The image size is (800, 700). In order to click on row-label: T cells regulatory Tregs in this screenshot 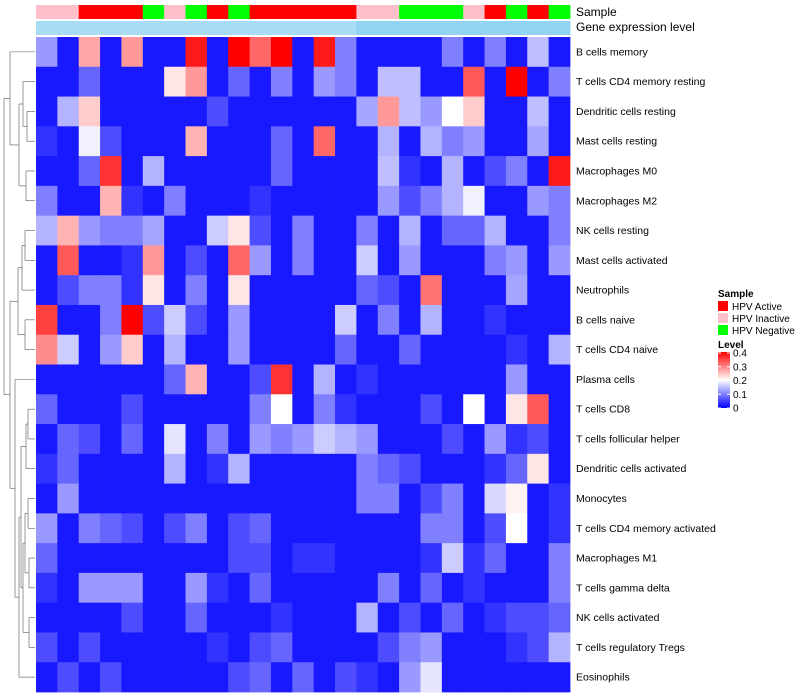, I will do `click(630, 648)`.